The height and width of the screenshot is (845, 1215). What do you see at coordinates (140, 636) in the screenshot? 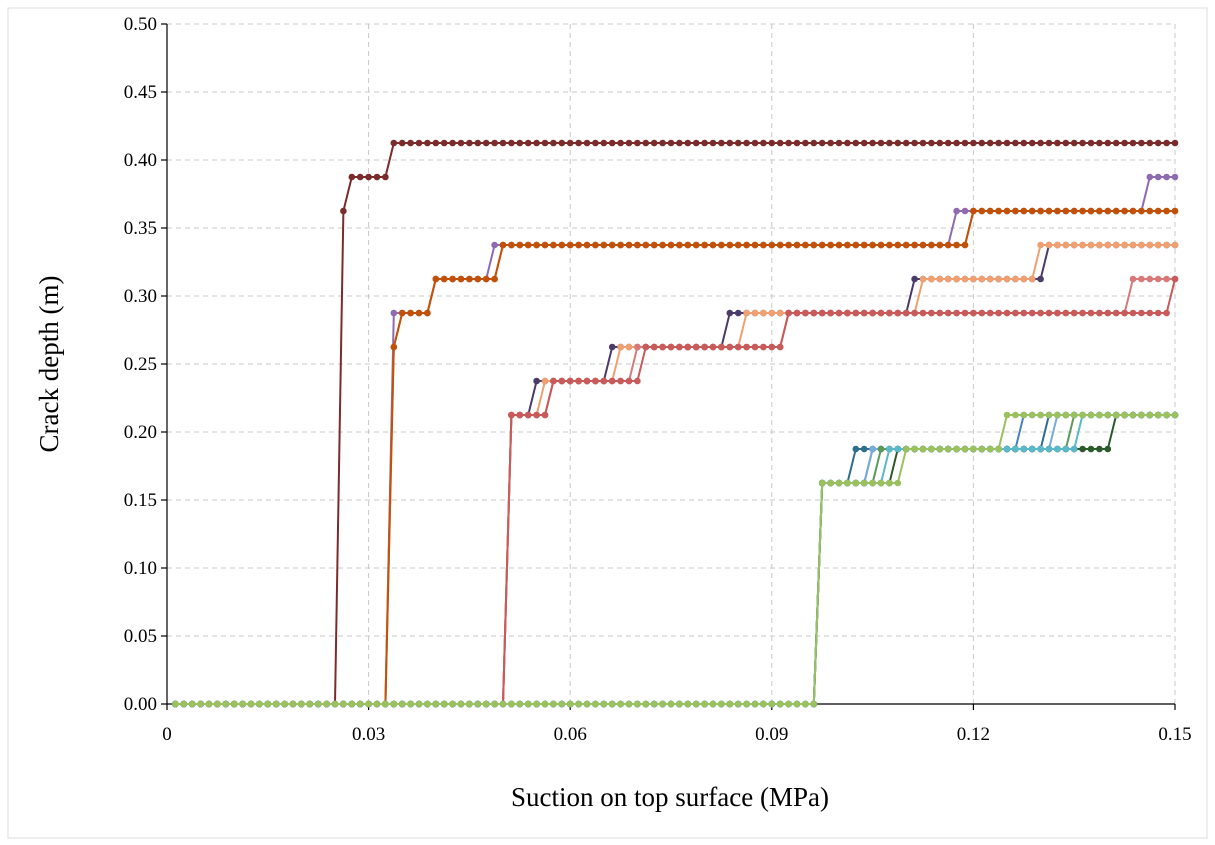
I see `y-tick-label: 0.05` at bounding box center [140, 636].